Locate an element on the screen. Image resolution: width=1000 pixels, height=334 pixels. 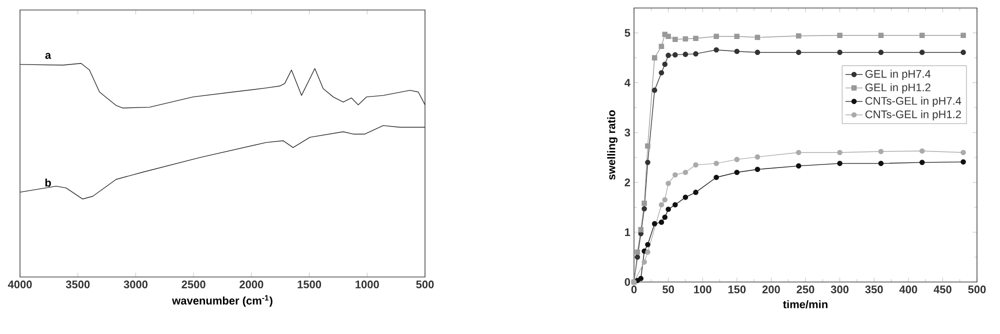
x-tick-label: 300 is located at coordinates (839, 290).